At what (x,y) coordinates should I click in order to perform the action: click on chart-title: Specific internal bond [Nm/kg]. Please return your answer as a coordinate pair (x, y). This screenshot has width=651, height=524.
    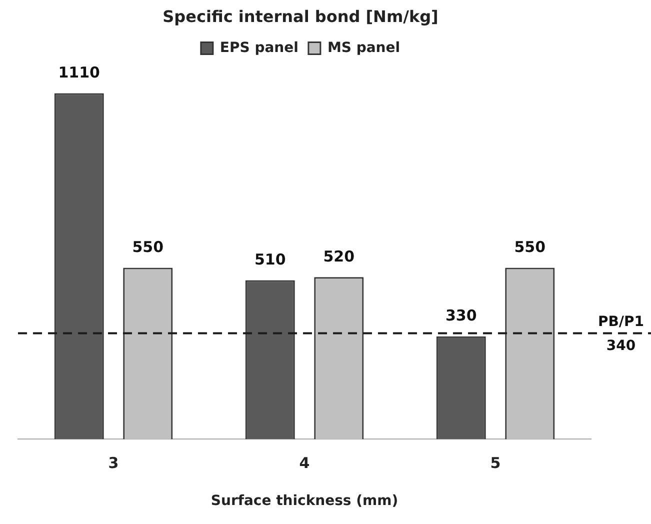
    Looking at the image, I should click on (300, 16).